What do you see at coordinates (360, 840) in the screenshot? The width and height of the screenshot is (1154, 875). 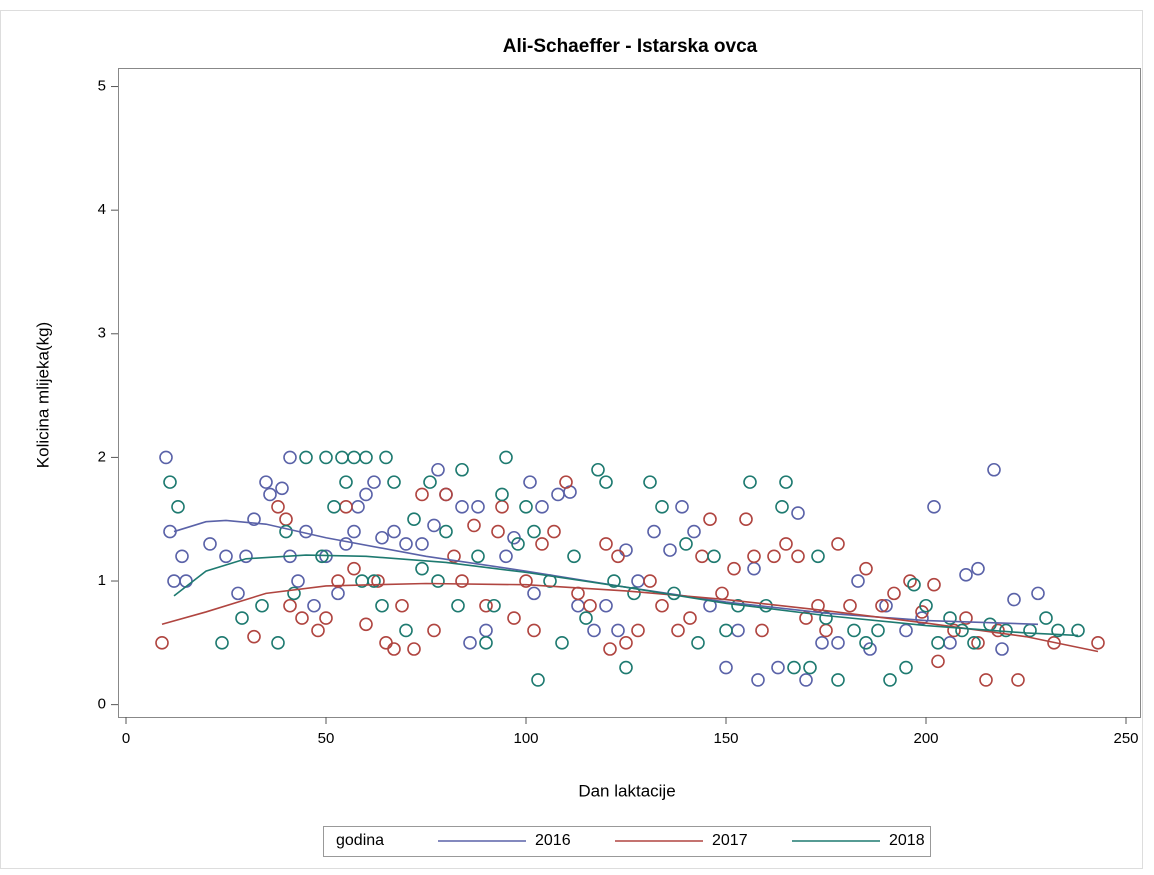 I see `legend-title: godina` at bounding box center [360, 840].